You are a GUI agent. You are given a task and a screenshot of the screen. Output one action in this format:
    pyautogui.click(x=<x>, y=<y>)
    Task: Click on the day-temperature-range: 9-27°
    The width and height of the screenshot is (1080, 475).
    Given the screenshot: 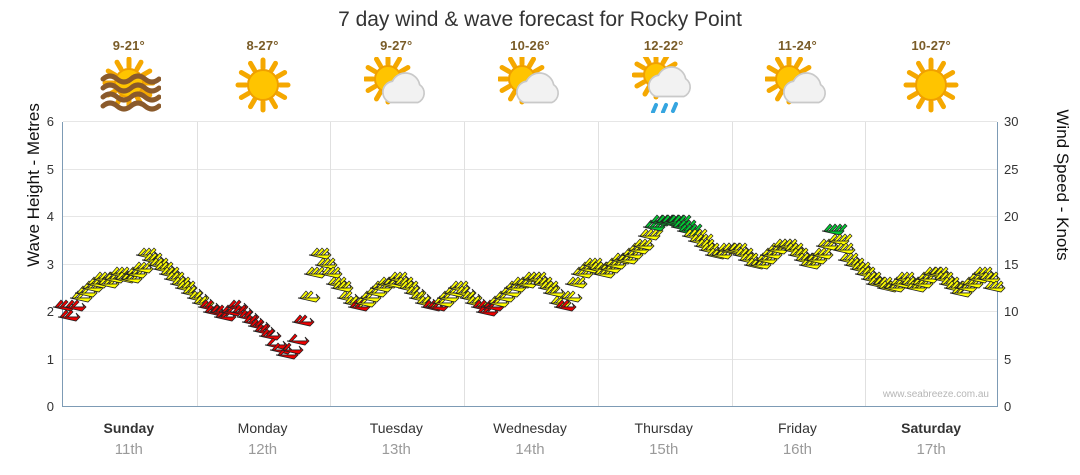 What is the action you would take?
    pyautogui.click(x=396, y=45)
    